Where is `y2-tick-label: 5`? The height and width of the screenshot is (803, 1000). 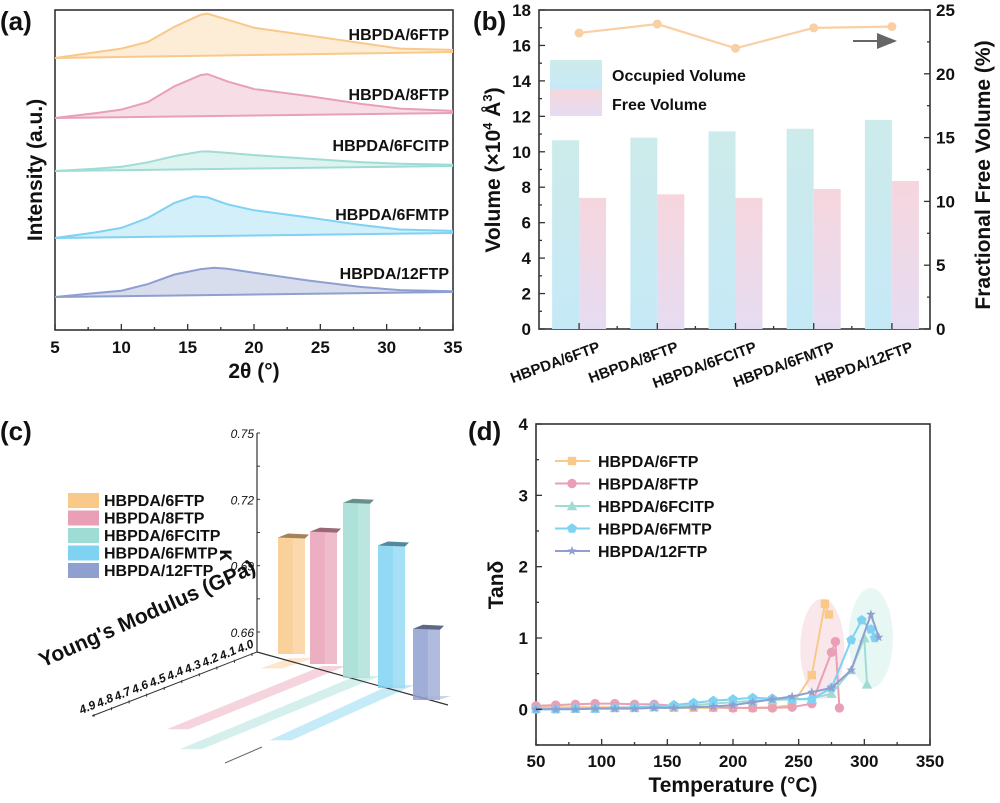 y2-tick-label: 5 is located at coordinates (940, 265).